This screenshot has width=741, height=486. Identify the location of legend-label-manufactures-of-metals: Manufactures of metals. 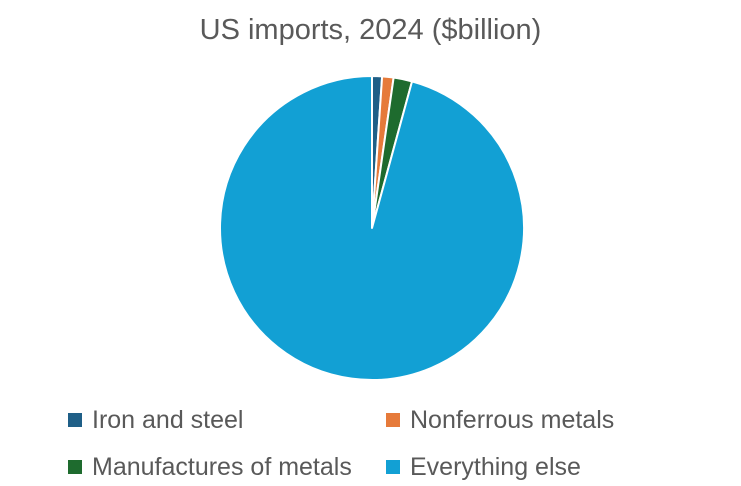
(222, 467).